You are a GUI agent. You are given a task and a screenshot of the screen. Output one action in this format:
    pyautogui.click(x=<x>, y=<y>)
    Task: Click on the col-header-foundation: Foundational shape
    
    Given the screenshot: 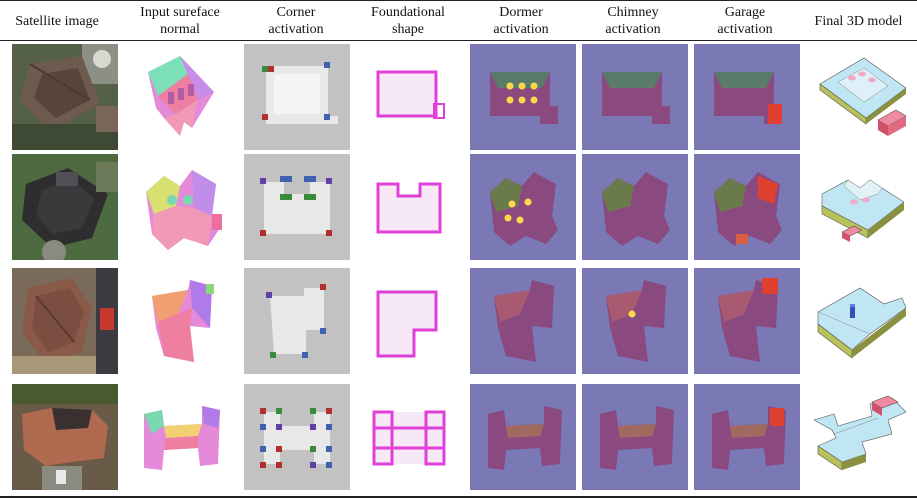 What is the action you would take?
    pyautogui.click(x=408, y=21)
    